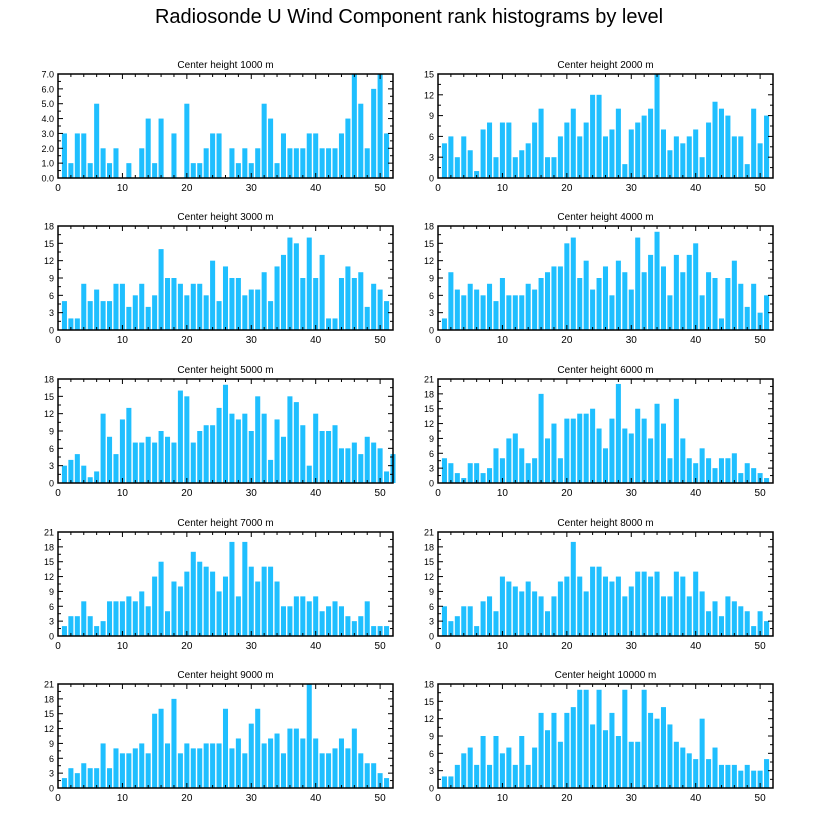  I want to click on panel-title: Center height 10000 m, so click(606, 675).